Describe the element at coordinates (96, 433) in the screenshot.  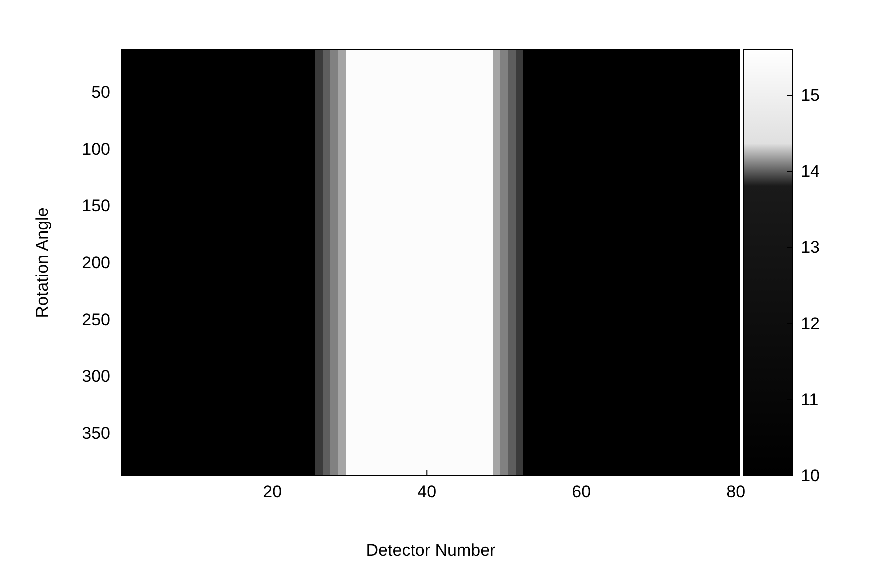
I see `y-tick-label: 350` at that location.